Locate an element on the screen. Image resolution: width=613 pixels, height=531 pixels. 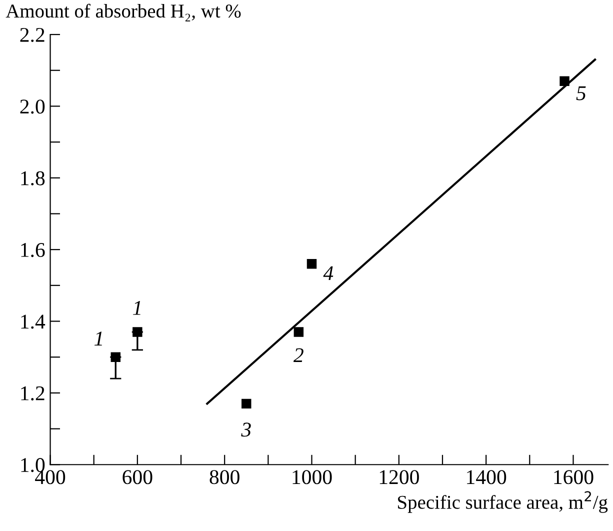
x-tick-label: 800 is located at coordinates (225, 477).